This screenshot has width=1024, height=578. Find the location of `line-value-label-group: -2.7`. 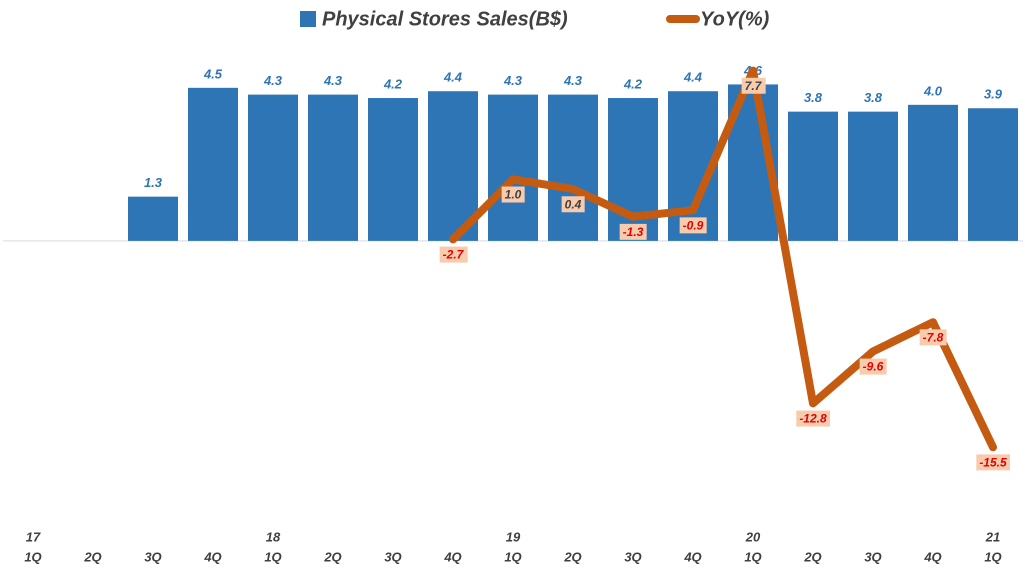

line-value-label-group: -2.7 is located at coordinates (453, 254).